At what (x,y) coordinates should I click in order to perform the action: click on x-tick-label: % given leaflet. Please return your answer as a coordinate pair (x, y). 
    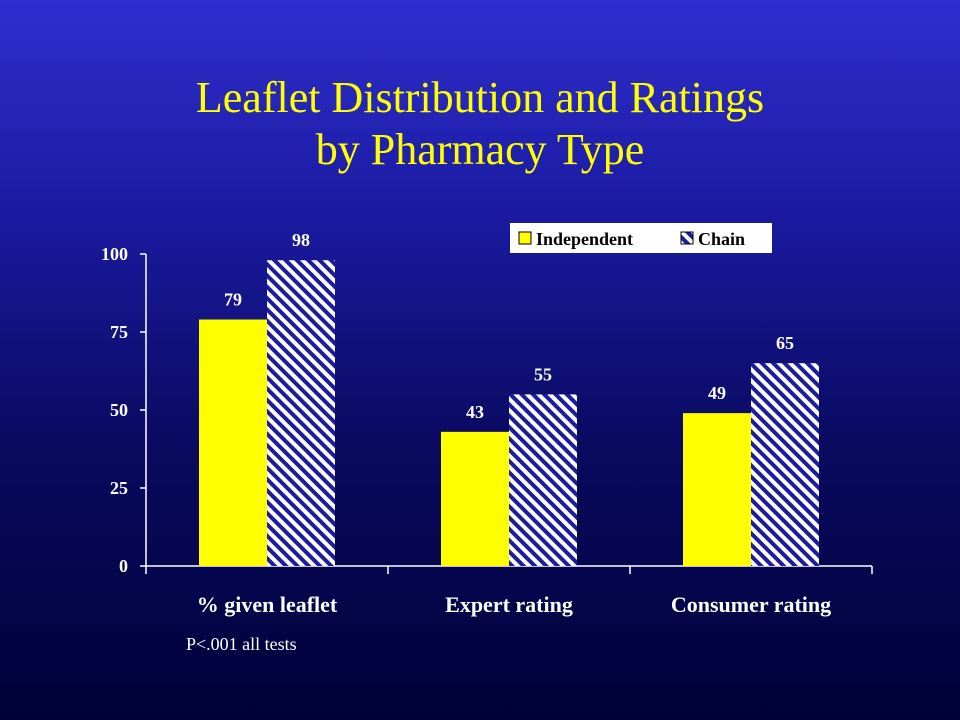
    Looking at the image, I should click on (267, 604).